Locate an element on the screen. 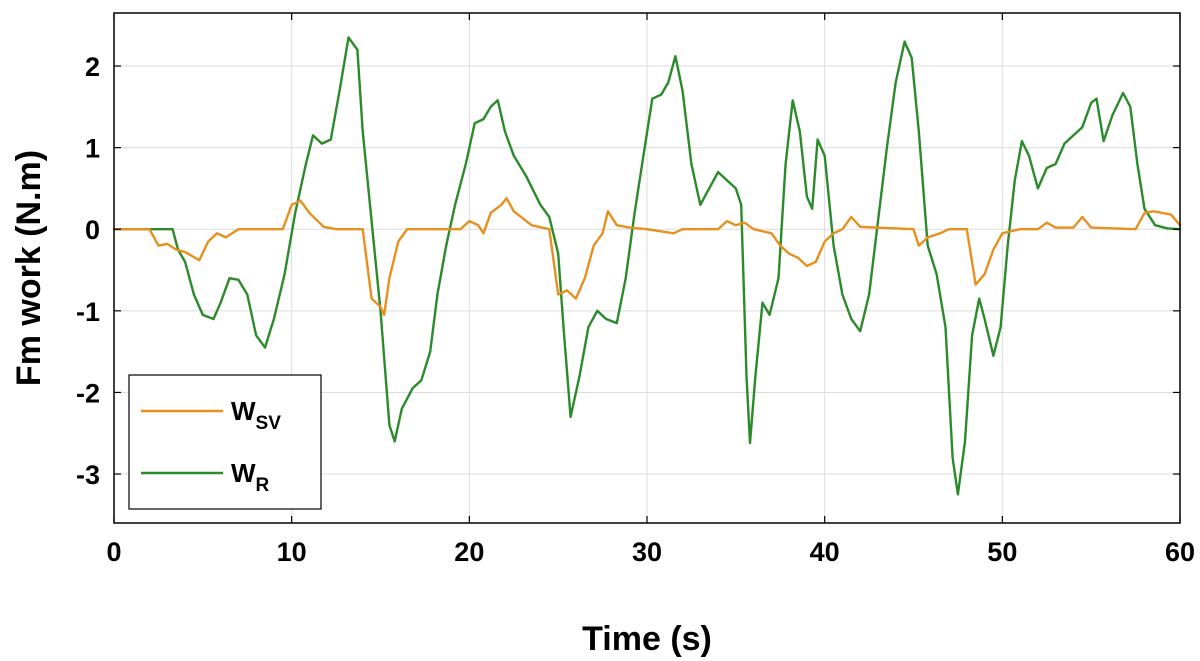  legend-label: WR is located at coordinates (250, 477).